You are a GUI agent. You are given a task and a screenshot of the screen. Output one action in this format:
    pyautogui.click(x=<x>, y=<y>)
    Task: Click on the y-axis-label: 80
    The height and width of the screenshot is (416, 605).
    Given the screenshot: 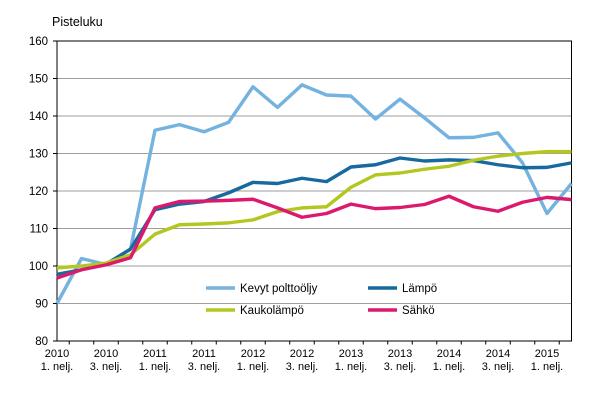 What is the action you would take?
    pyautogui.click(x=41, y=342)
    